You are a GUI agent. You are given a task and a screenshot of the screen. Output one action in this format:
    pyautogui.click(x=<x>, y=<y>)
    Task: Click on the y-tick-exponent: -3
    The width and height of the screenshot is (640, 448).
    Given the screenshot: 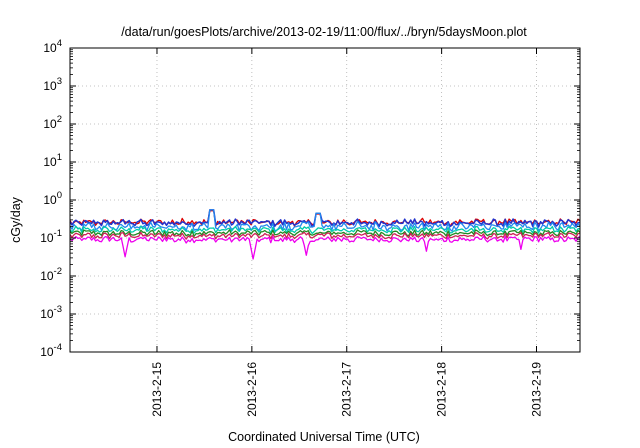 What is the action you would take?
    pyautogui.click(x=58, y=309)
    